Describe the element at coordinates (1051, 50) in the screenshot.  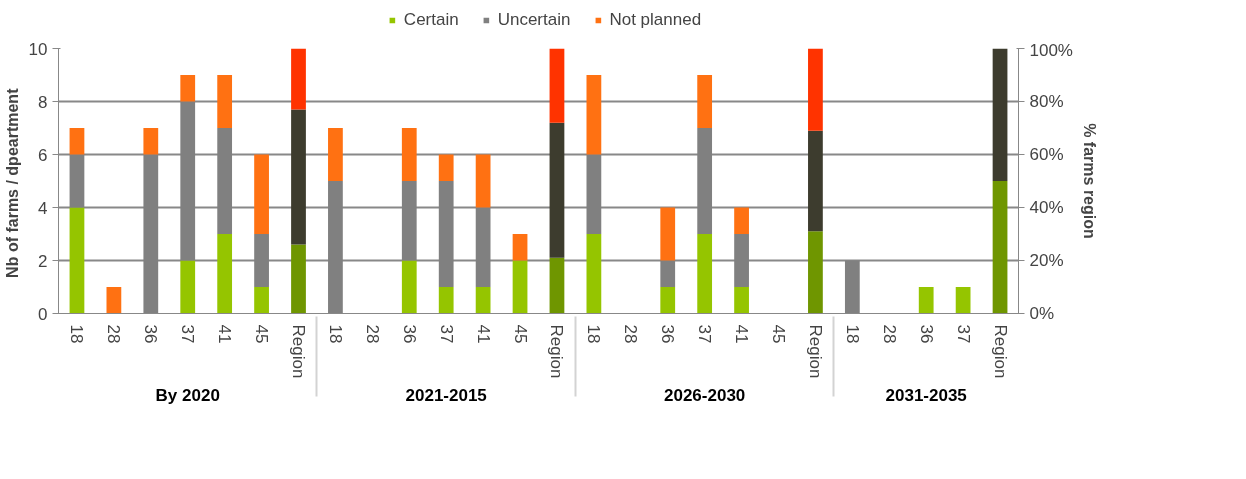
I see `y2-tick-label: 100%` at that location.